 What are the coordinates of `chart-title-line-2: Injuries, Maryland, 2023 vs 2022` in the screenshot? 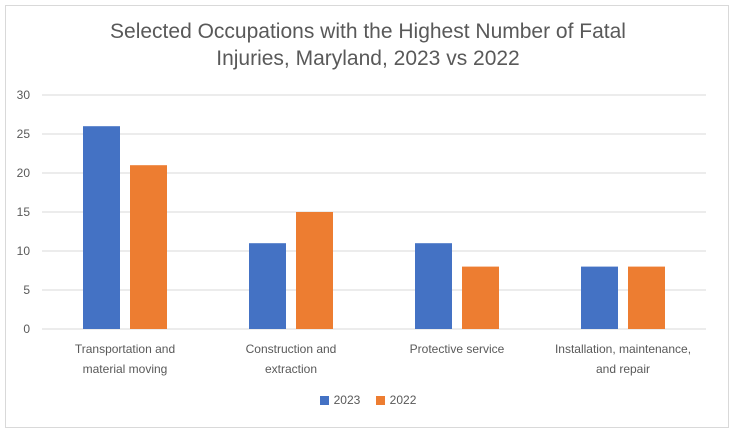 It's located at (368, 58).